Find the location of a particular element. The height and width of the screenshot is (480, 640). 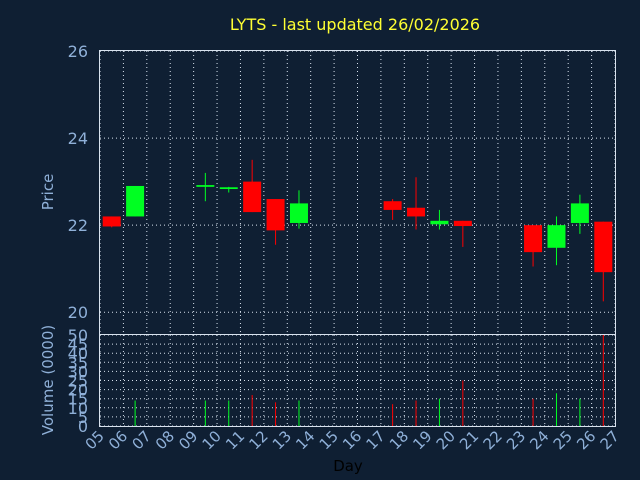

x-tick-label: 07 is located at coordinates (141, 440).